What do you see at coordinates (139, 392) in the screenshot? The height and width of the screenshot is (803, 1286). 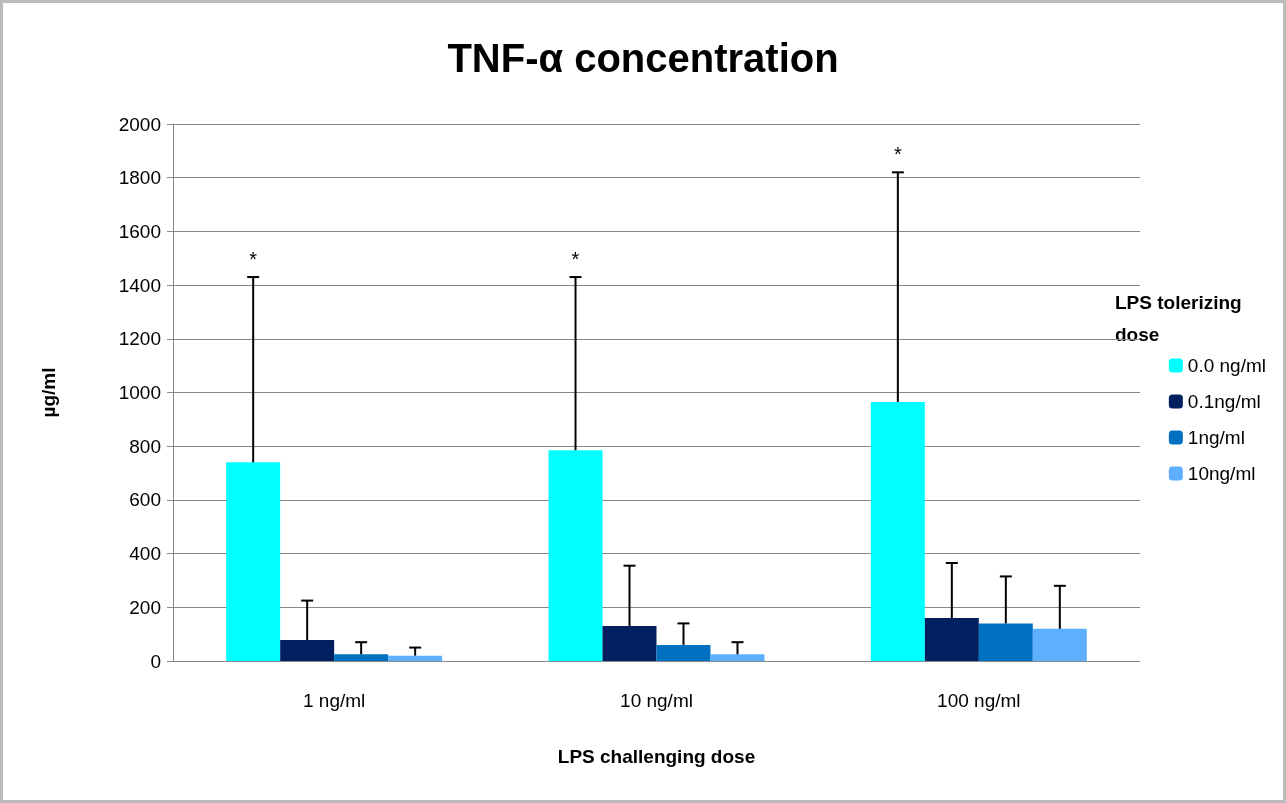 I see `y-tick-label: 1000` at bounding box center [139, 392].